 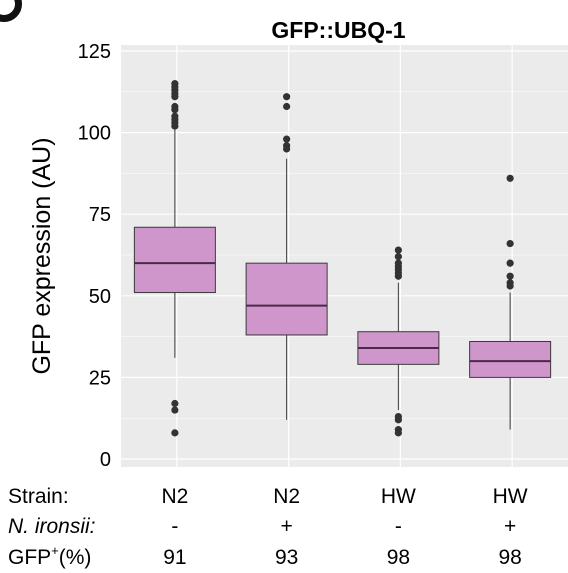 I want to click on y-tick-label: 100, so click(x=94, y=134).